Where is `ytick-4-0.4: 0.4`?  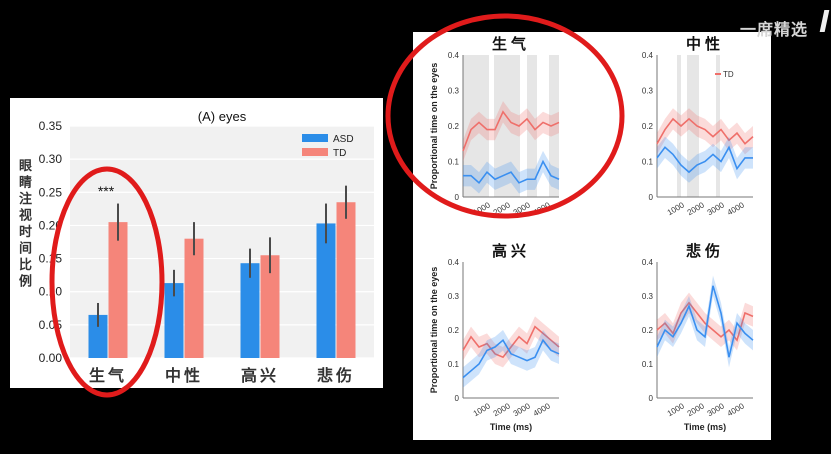
ytick-4-0.4: 0.4 is located at coordinates (648, 262).